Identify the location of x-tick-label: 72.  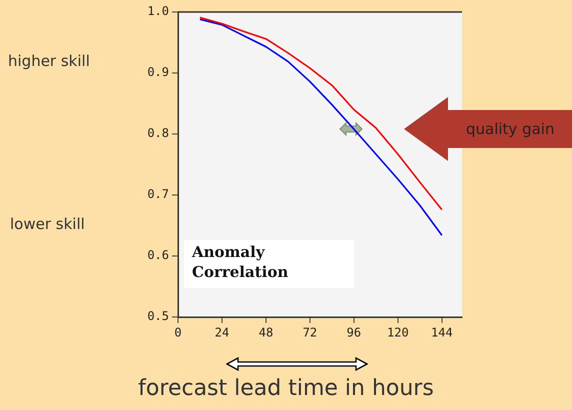
(310, 332).